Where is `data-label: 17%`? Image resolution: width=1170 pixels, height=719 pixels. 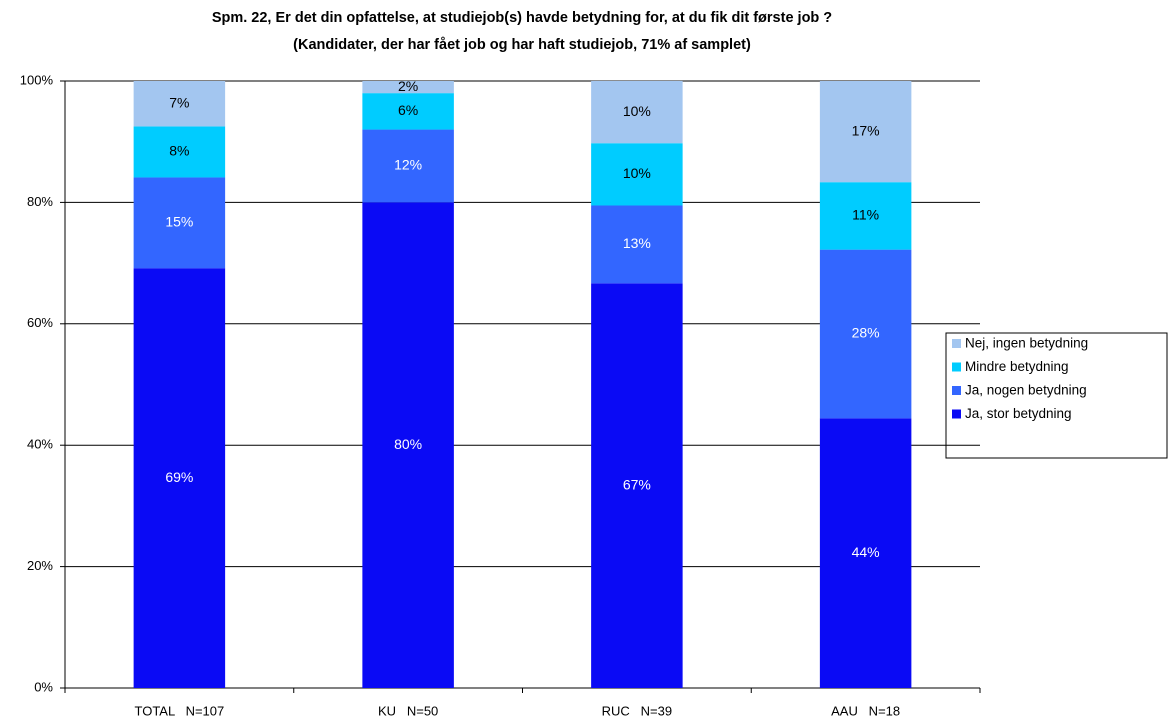 data-label: 17% is located at coordinates (866, 130).